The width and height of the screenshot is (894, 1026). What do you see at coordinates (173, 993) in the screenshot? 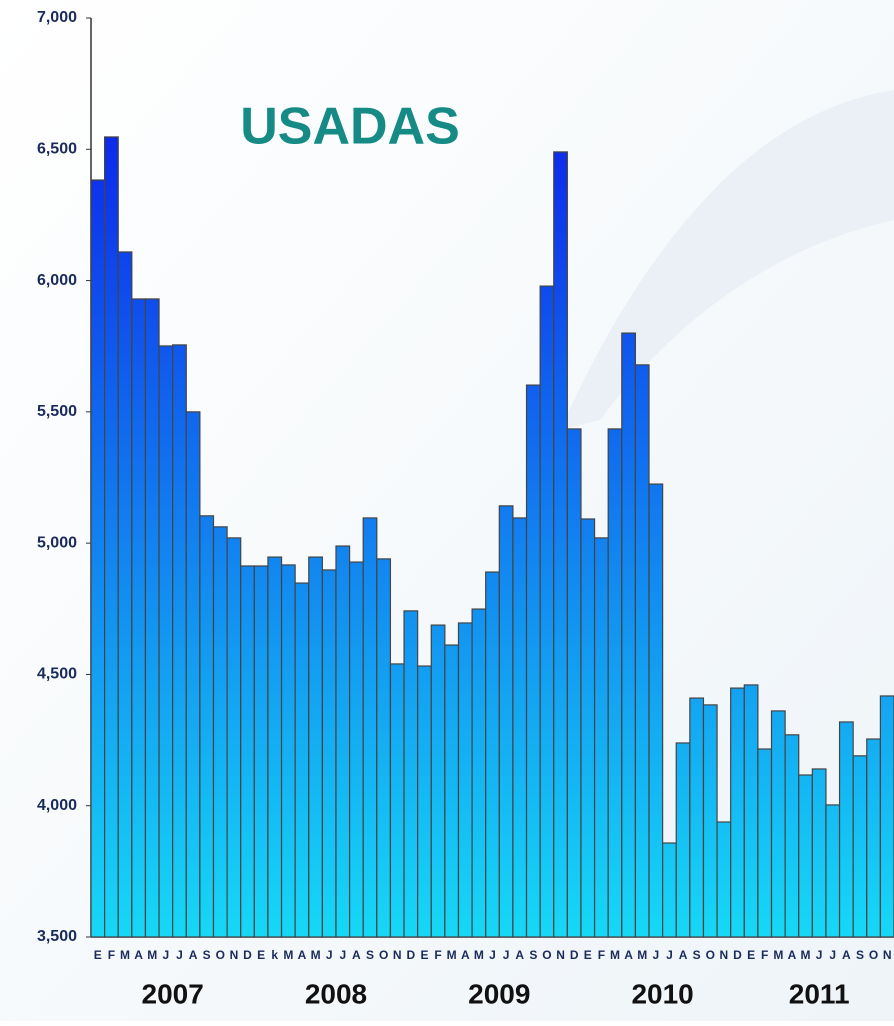
I see `year-label: 2007` at bounding box center [173, 993].